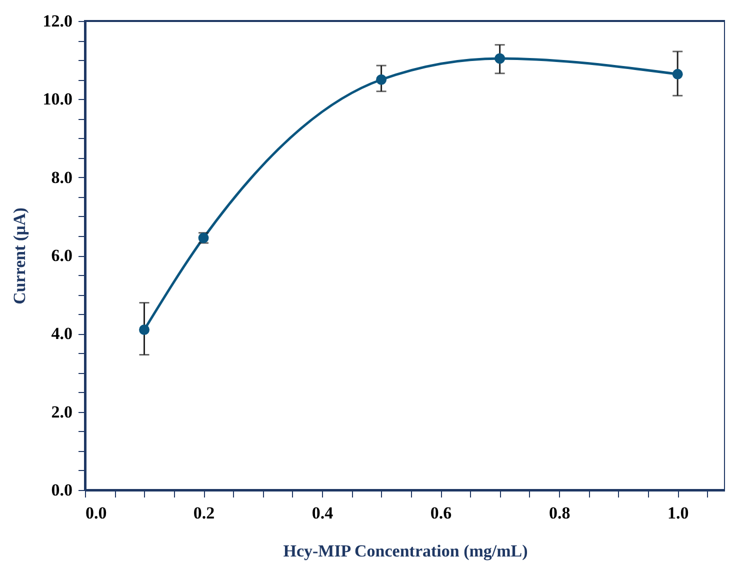 The image size is (750, 574). What do you see at coordinates (559, 513) in the screenshot?
I see `x-tick-label: 0.8` at bounding box center [559, 513].